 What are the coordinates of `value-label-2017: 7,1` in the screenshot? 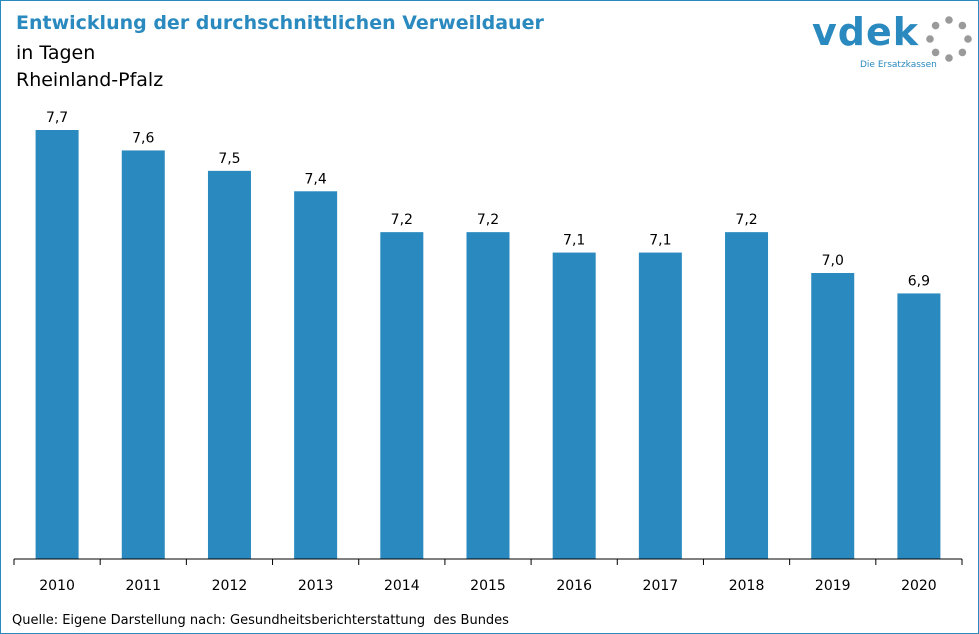 It's located at (660, 241).